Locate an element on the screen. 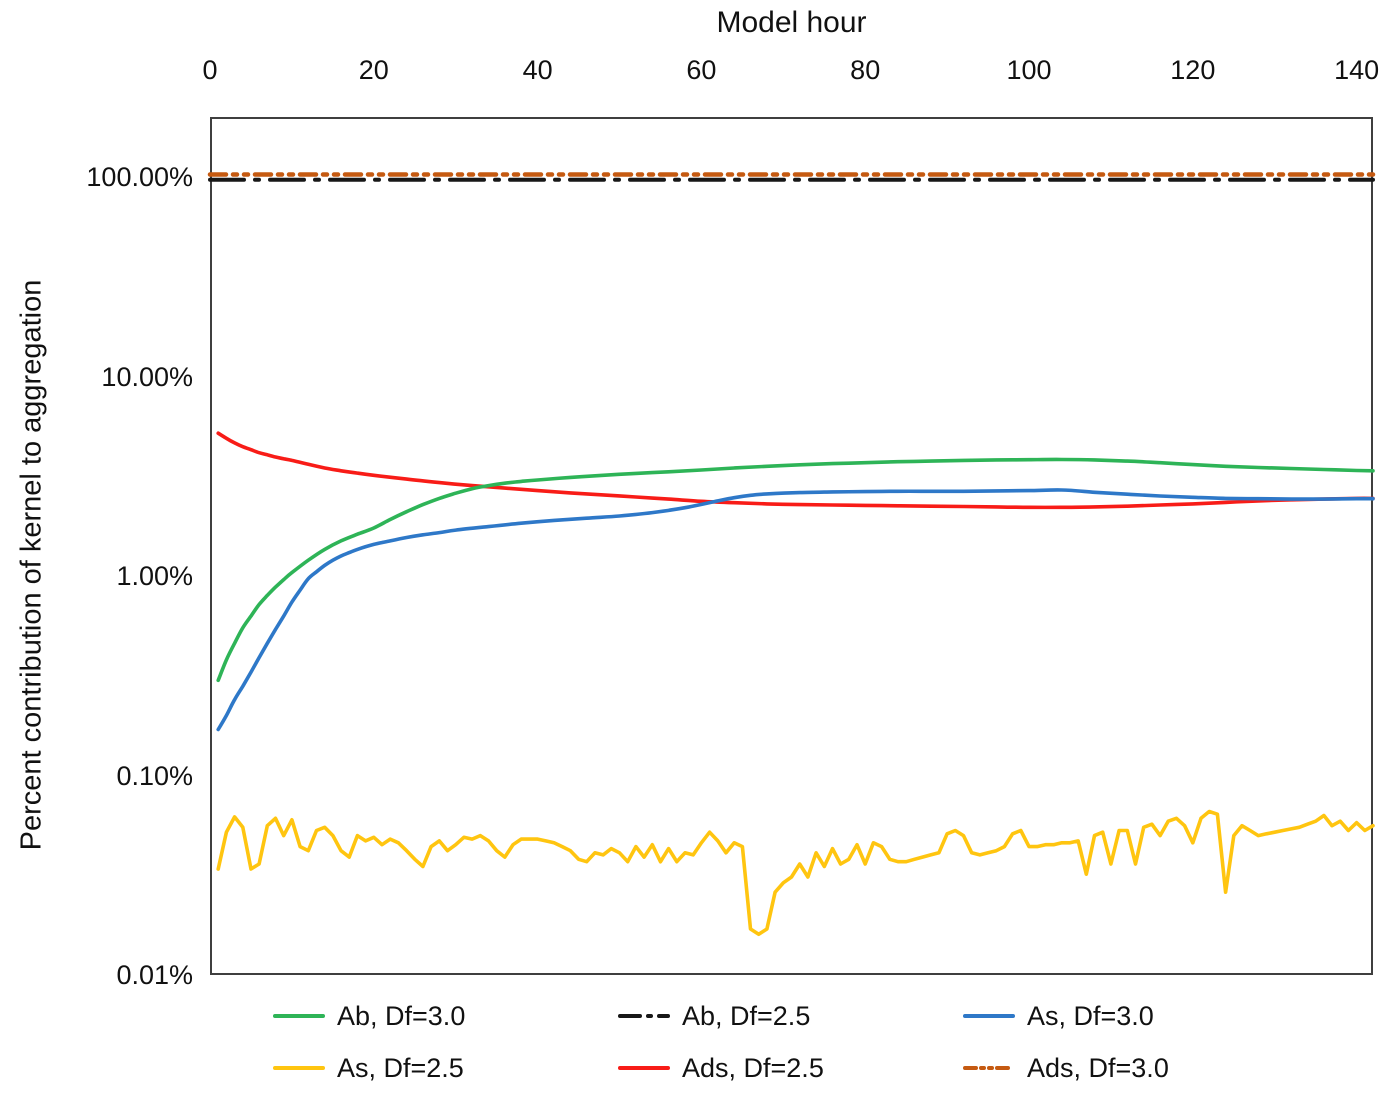 This screenshot has height=1098, width=1399. x-tick-label: 0 is located at coordinates (210, 70).